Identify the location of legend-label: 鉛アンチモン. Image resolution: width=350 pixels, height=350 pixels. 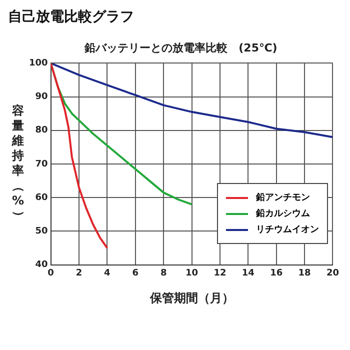
(283, 198).